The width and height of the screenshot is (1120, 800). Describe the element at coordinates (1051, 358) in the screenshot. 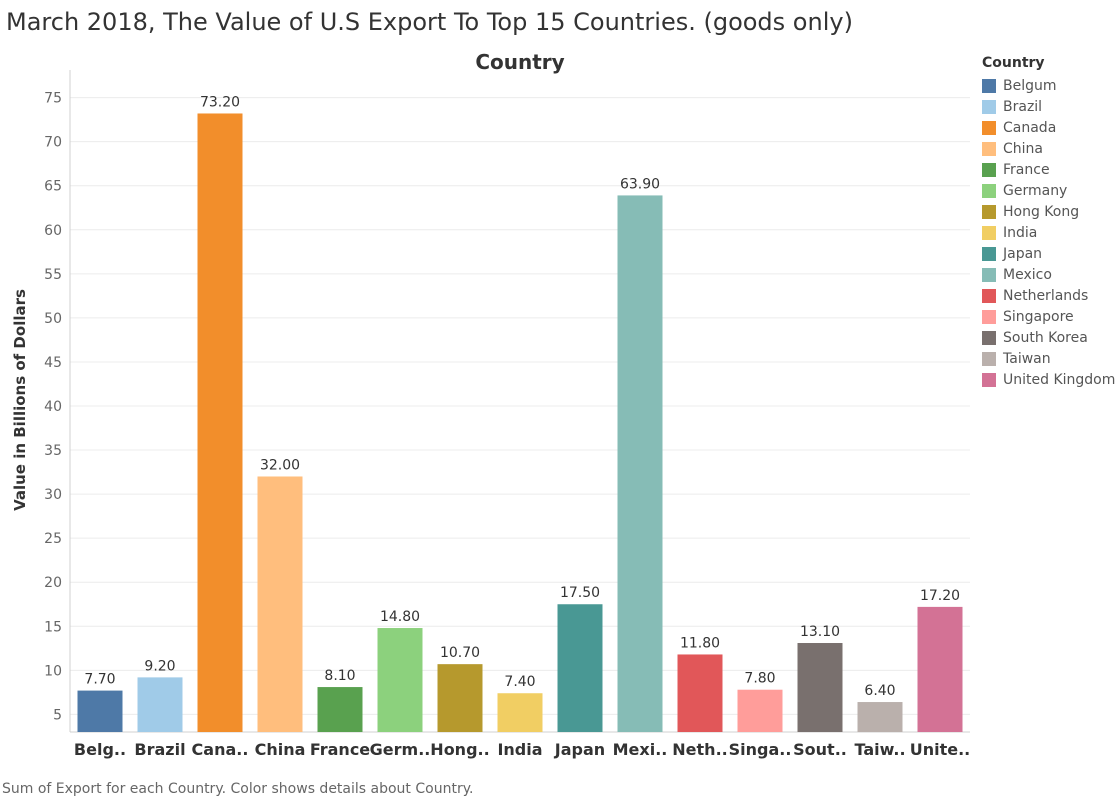

I see `legend-item-taiwan: Taiwan` at that location.